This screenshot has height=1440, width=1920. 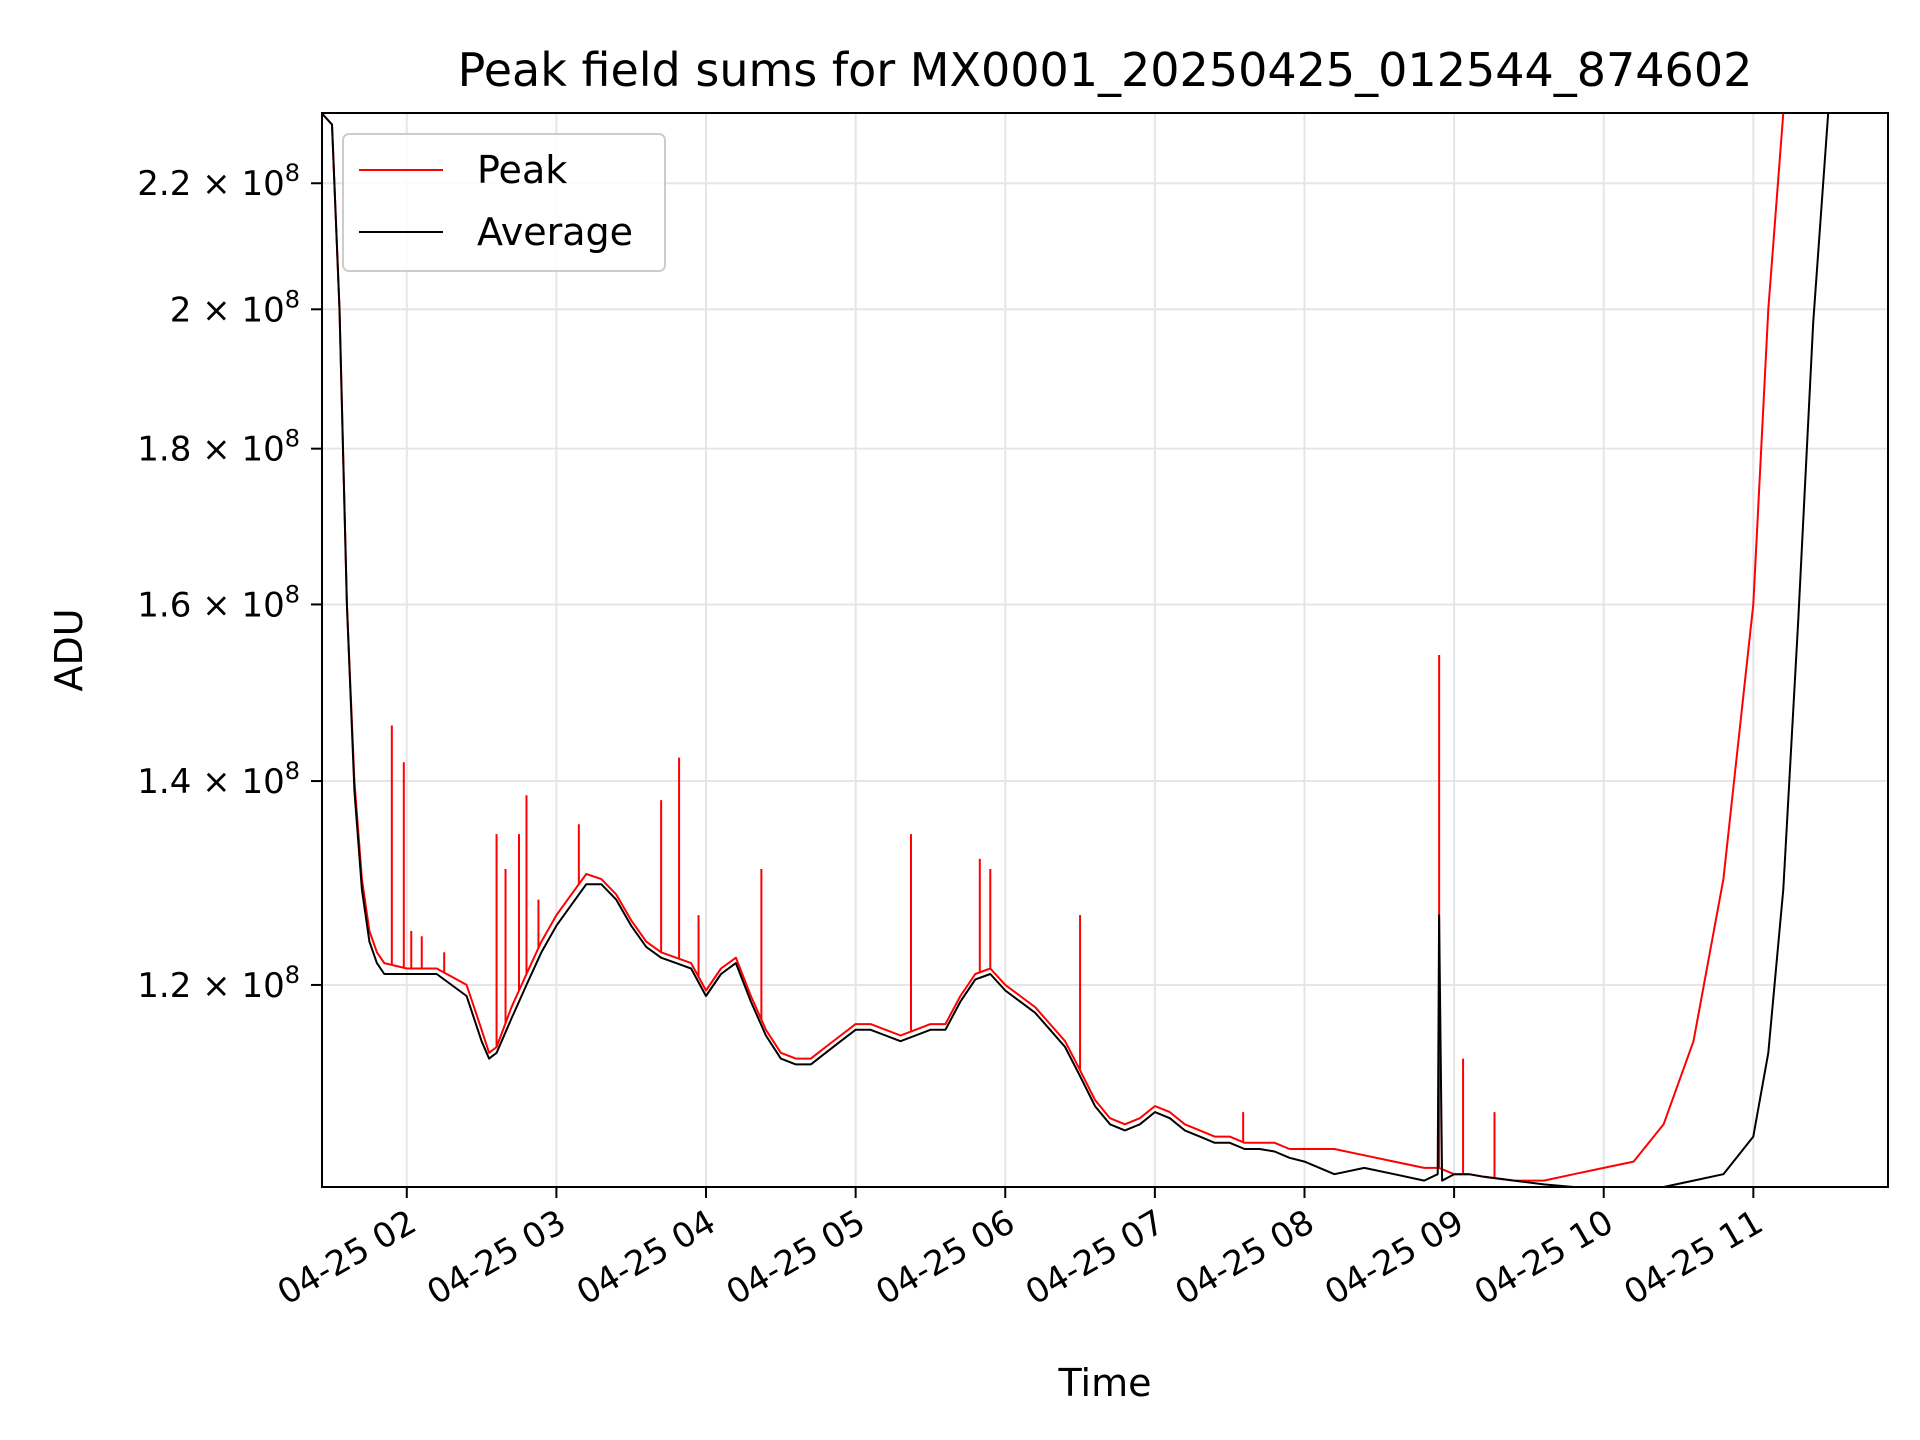 I want to click on y-tick-label: 2.2 × 108, so click(x=218, y=181).